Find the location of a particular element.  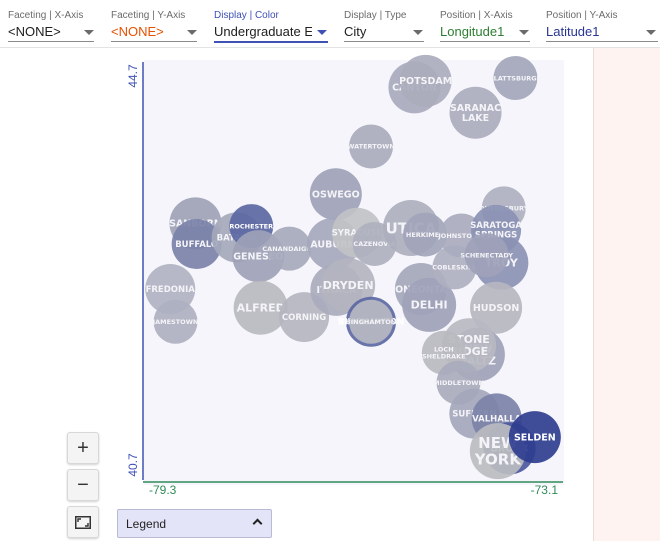

pos-x-underline is located at coordinates (485, 41).